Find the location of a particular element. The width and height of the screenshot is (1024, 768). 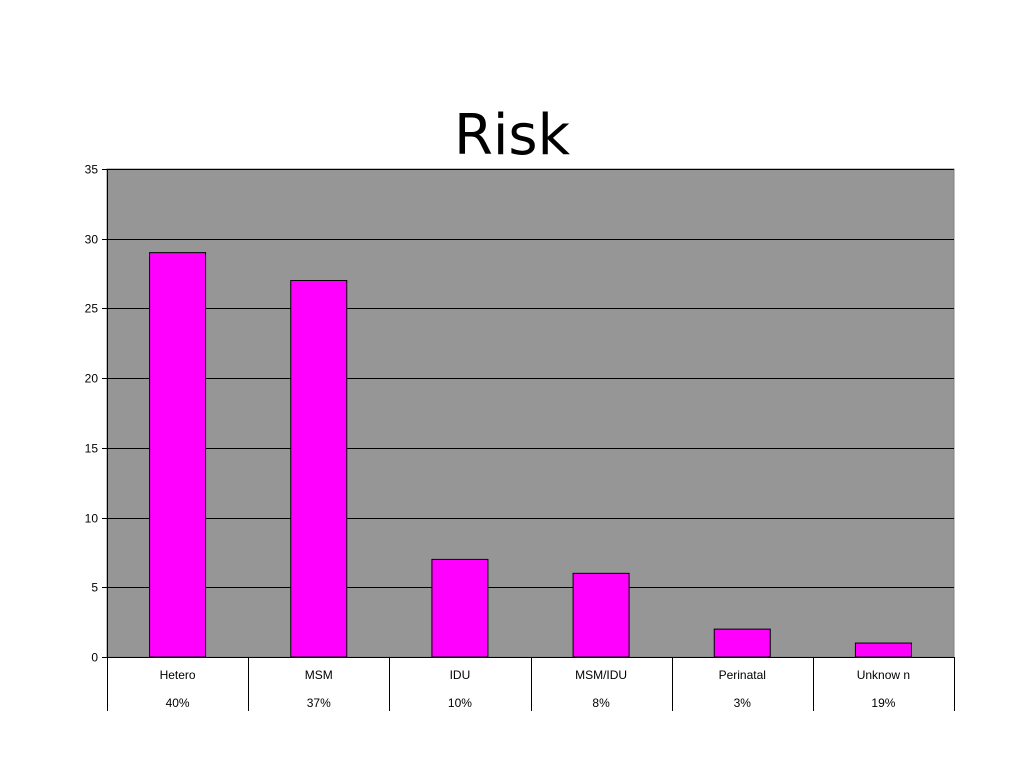

bar-perinatal is located at coordinates (742, 643).